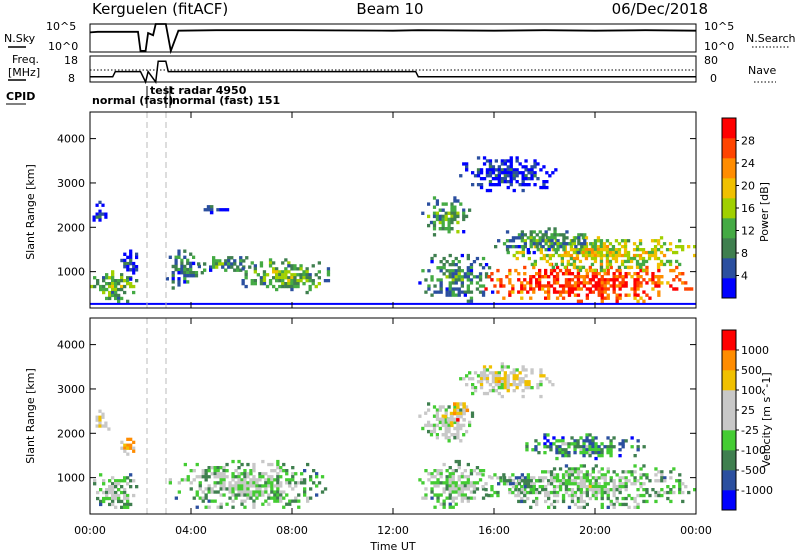 The image size is (800, 554). I want to click on x-tick-label: 16:00, so click(494, 530).